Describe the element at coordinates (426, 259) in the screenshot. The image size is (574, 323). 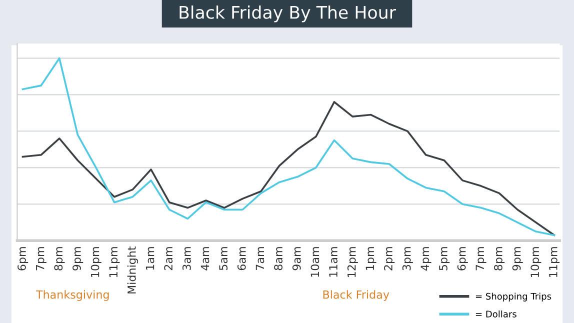
I see `x-tick-label: 4pm` at that location.